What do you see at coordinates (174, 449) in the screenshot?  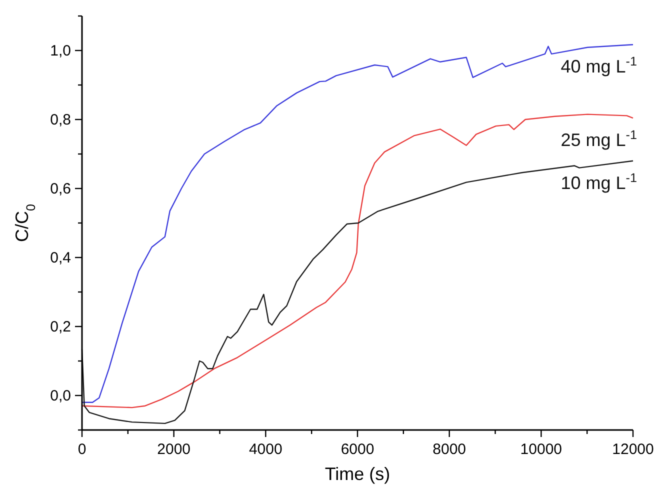 I see `x-tick-label: 2000` at bounding box center [174, 449].